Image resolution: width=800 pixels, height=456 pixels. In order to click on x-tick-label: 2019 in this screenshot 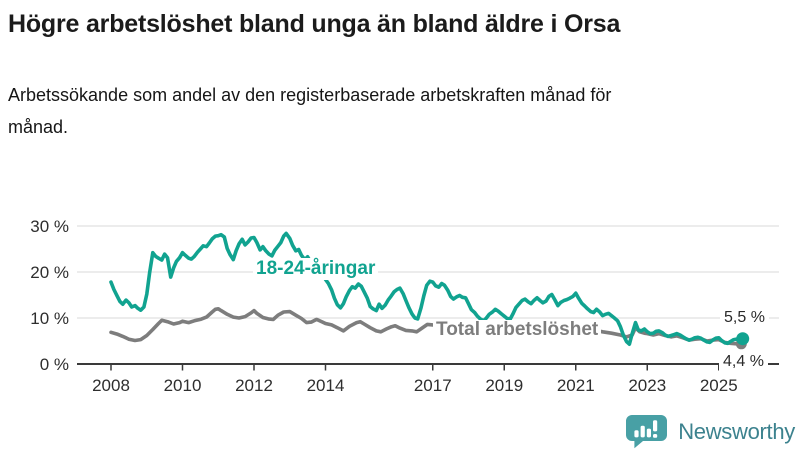, I will do `click(504, 385)`.